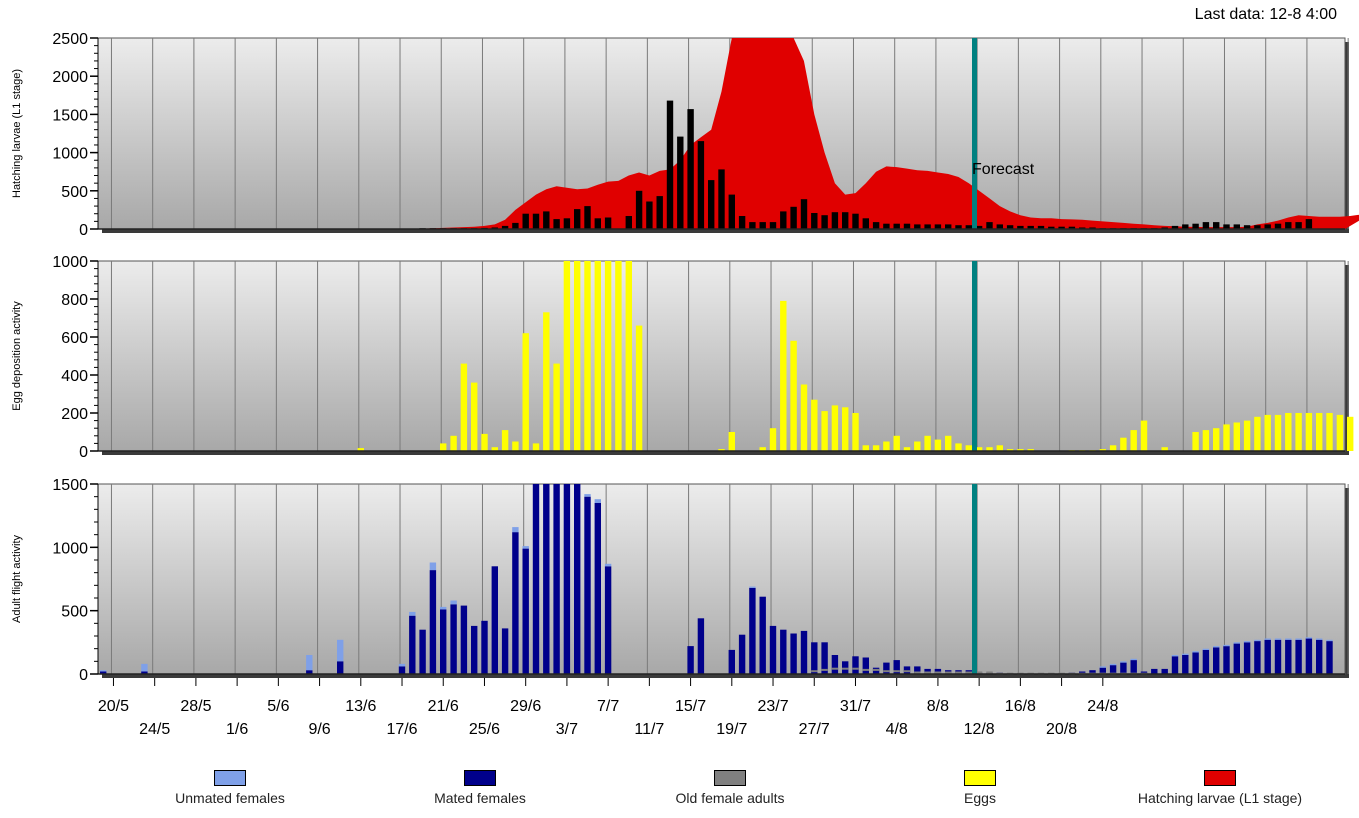 The image size is (1359, 818). I want to click on legend-item-eggs: Eggs, so click(980, 788).